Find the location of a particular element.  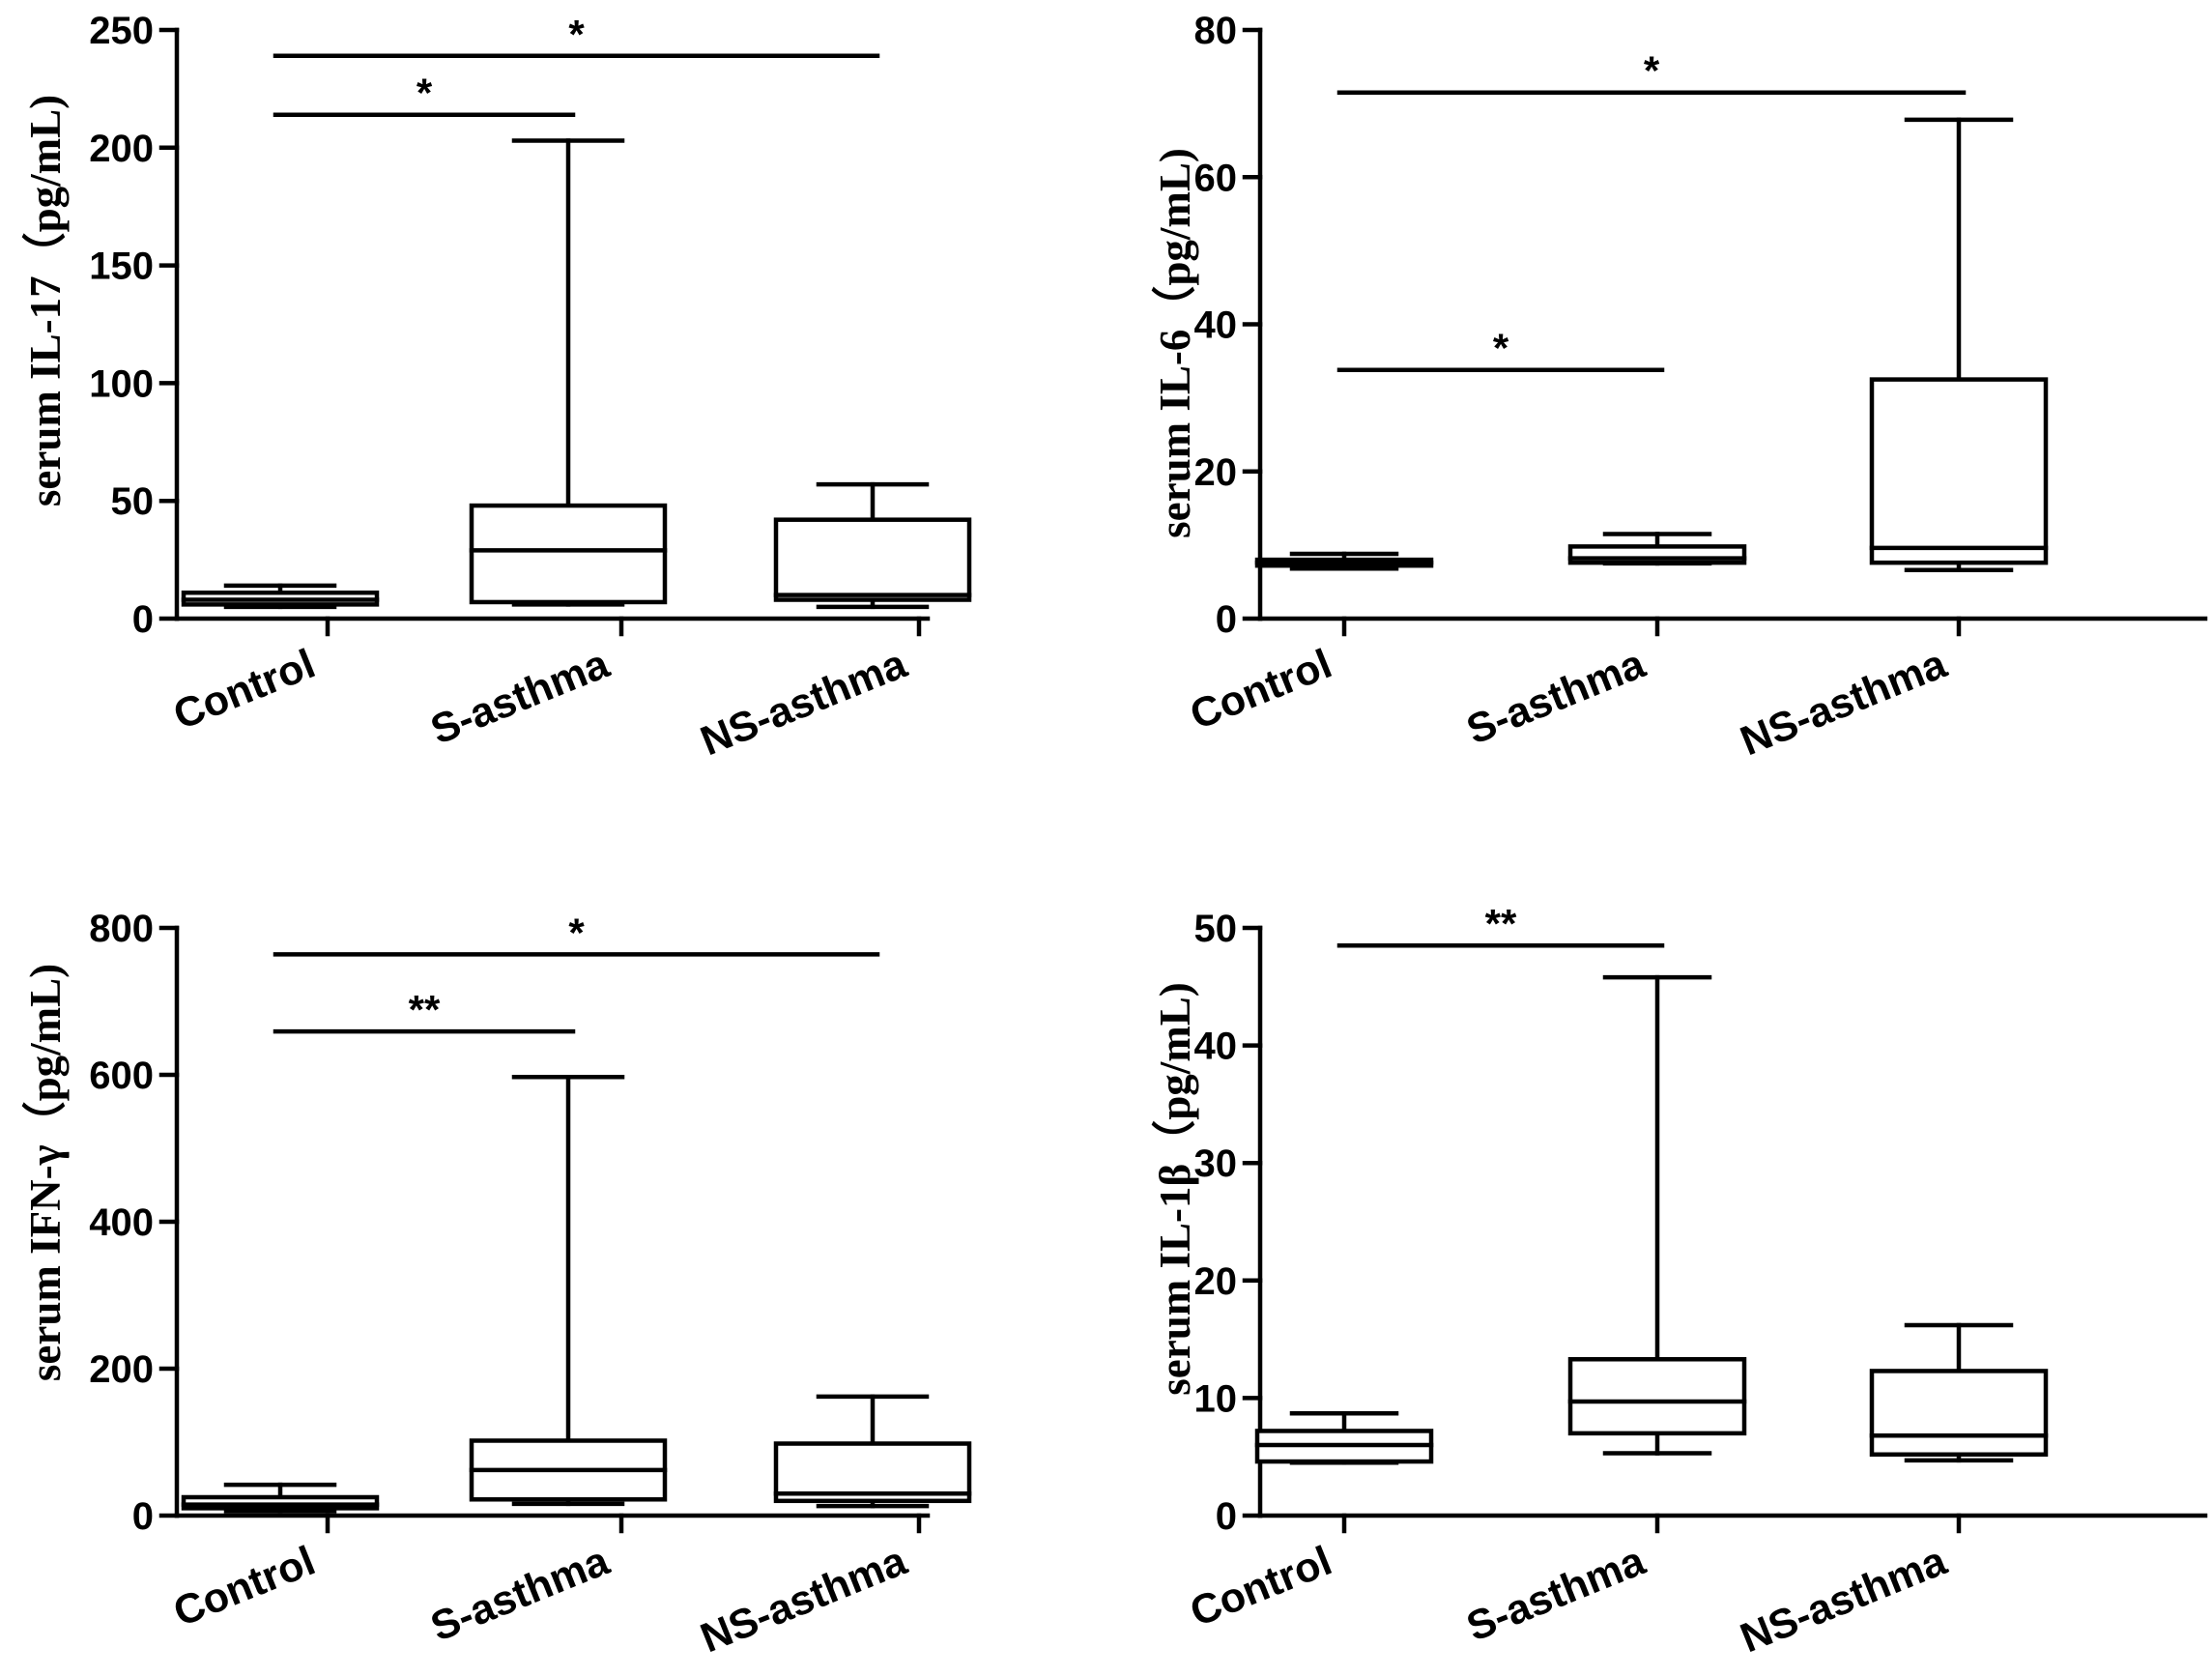

y-tick-label: 80 is located at coordinates (1216, 31).